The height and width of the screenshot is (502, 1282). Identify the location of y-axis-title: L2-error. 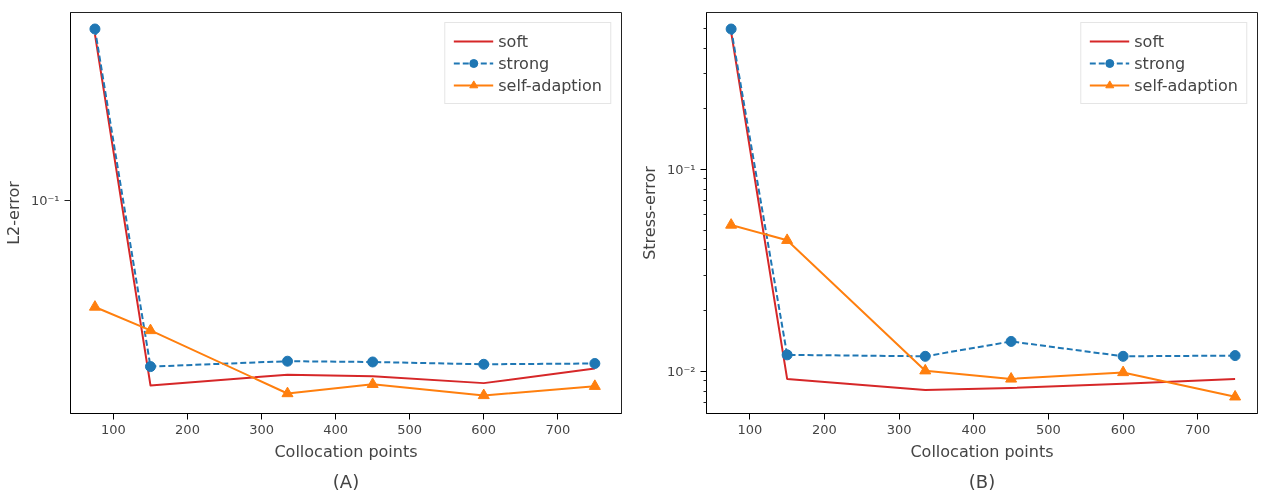
(13, 212).